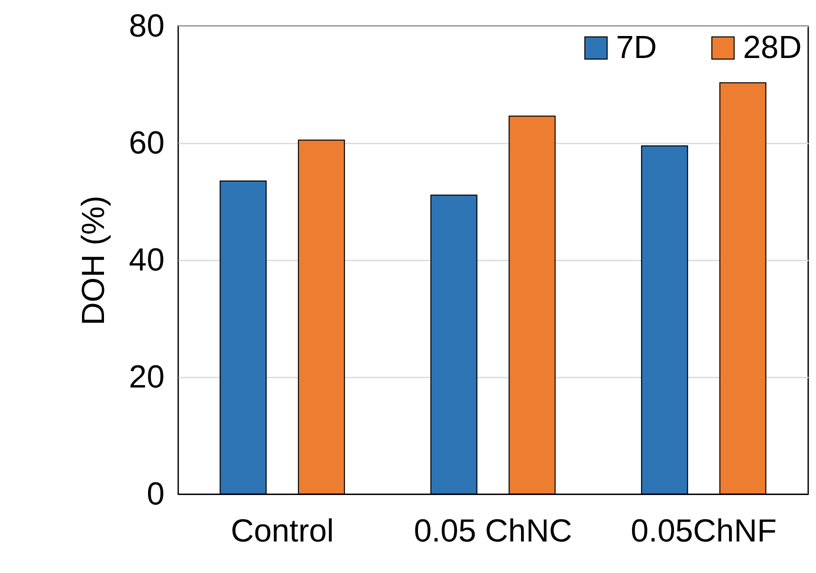  What do you see at coordinates (92, 261) in the screenshot?
I see `y-axis-title: DOH (%)` at bounding box center [92, 261].